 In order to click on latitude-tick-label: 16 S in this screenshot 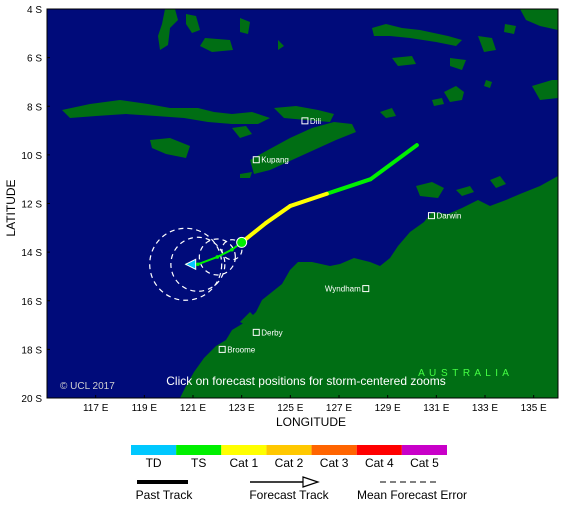, I will do `click(31, 302)`.